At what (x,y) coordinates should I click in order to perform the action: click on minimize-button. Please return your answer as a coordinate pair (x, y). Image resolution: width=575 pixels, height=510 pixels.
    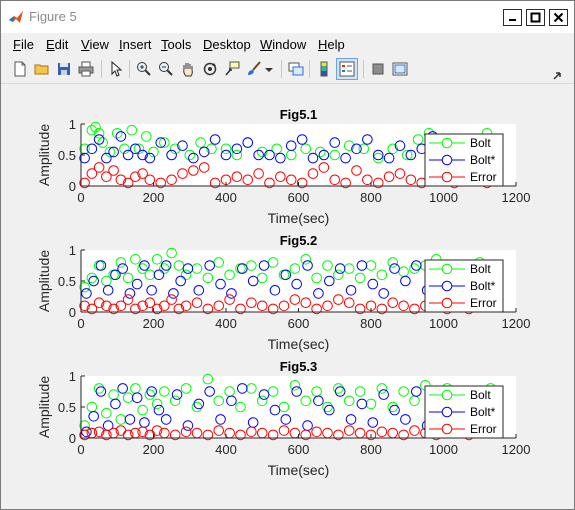
    Looking at the image, I should click on (512, 17).